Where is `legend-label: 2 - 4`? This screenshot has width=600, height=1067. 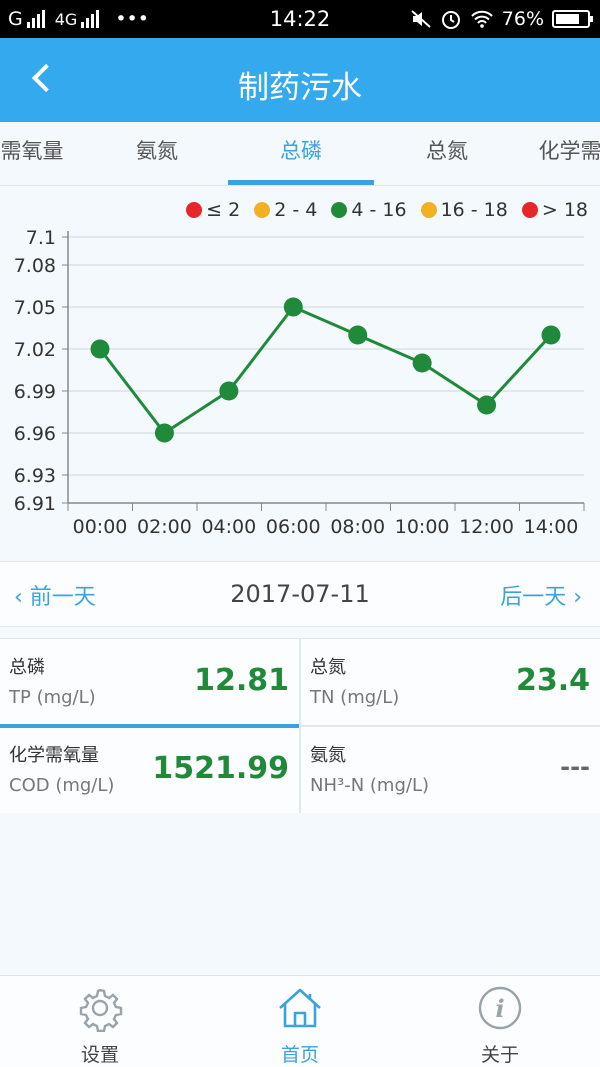
legend-label: 2 - 4 is located at coordinates (296, 210).